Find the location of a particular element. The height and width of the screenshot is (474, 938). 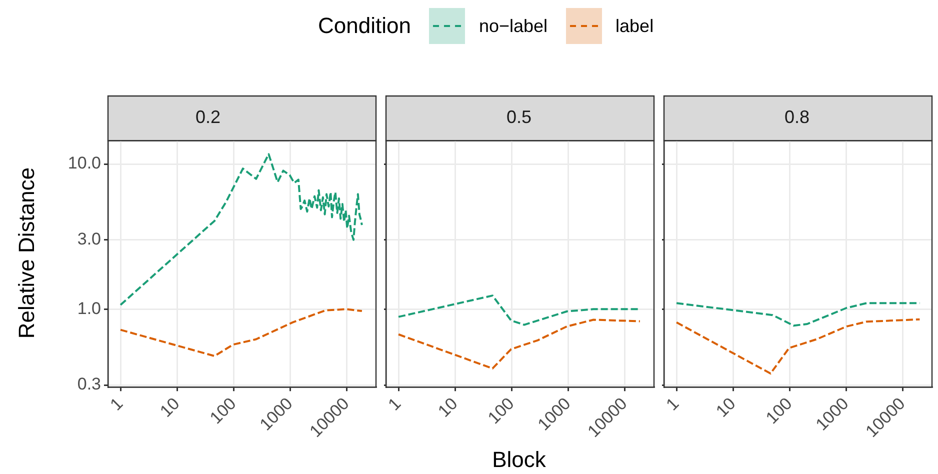

chart-title: 0.8 is located at coordinates (797, 116).